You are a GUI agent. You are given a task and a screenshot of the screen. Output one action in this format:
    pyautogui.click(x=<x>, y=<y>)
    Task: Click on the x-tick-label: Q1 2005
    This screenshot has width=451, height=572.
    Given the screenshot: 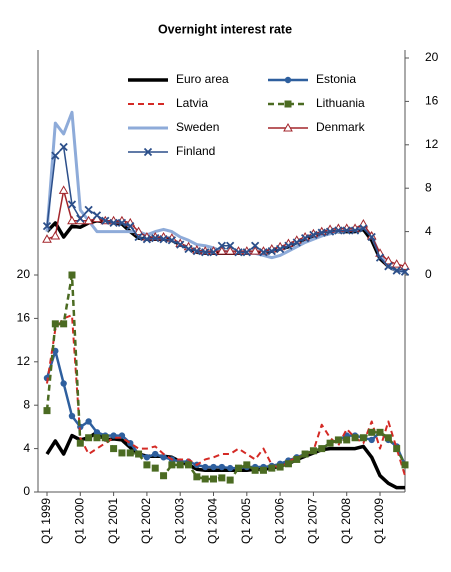 What is the action you would take?
    pyautogui.click(x=246, y=521)
    